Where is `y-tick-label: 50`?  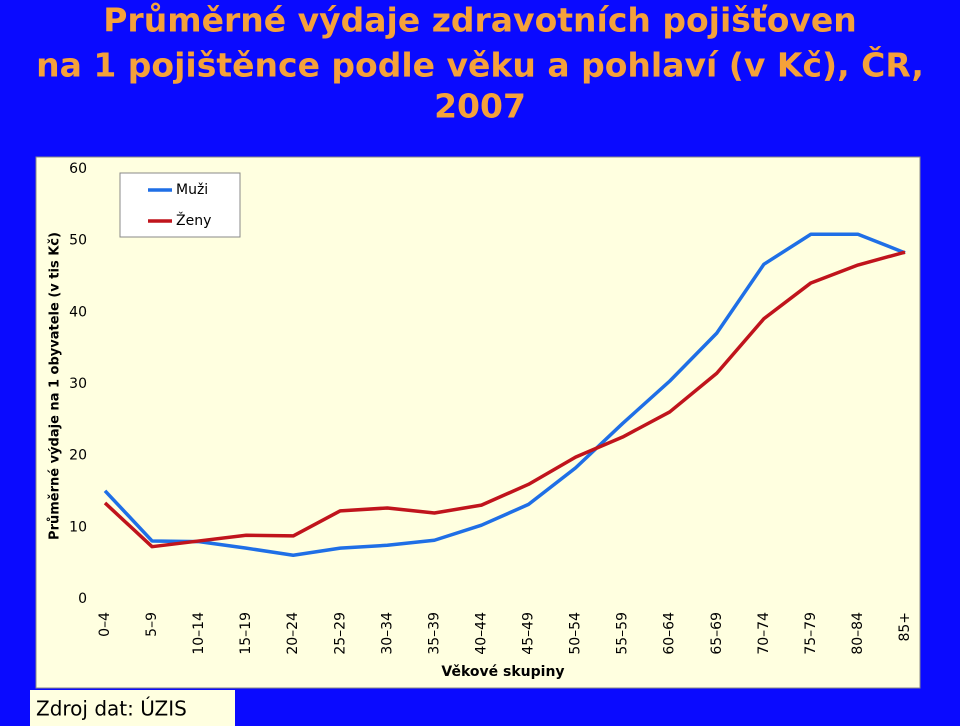
y-tick-label: 50 is located at coordinates (78, 241).